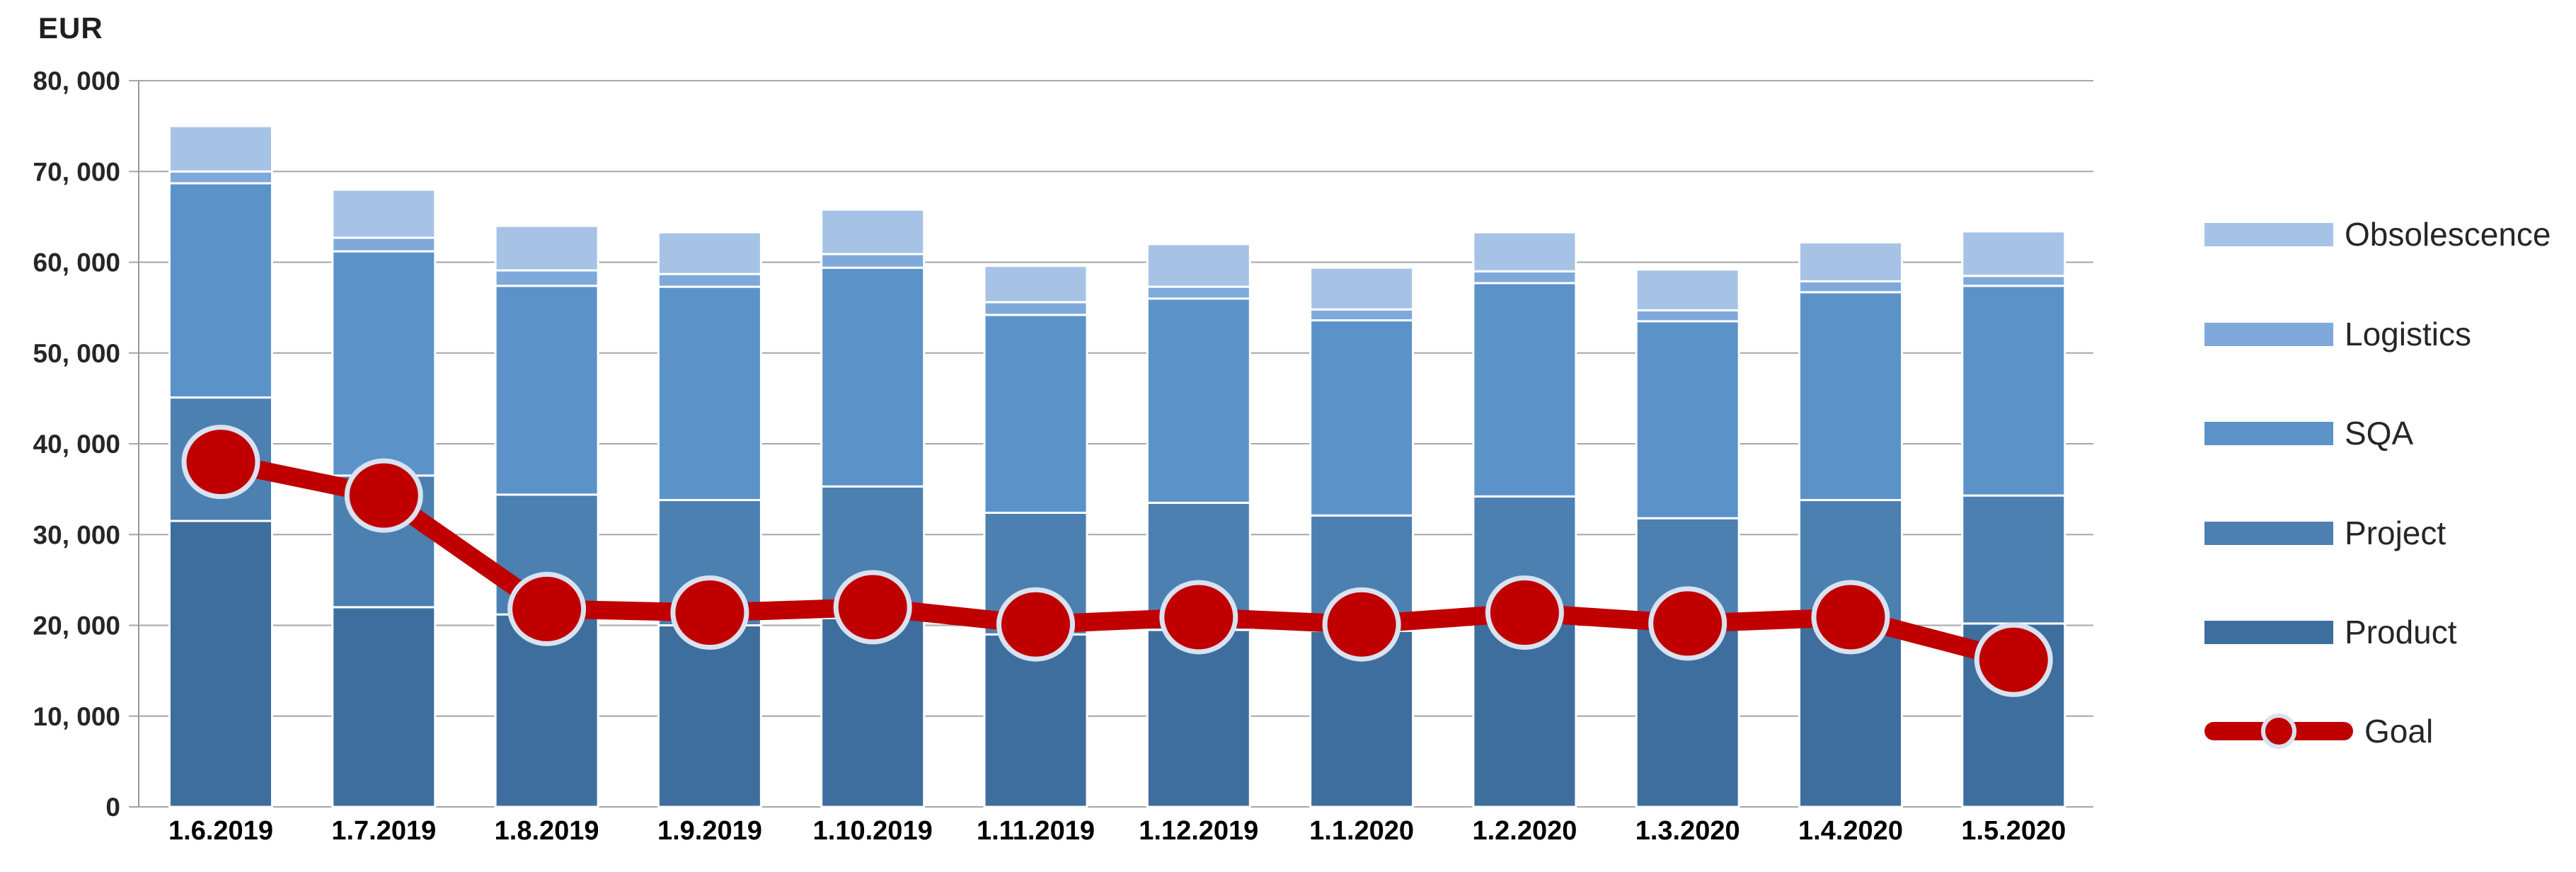  Describe the element at coordinates (221, 462) in the screenshot. I see `goal-marker-1.6.2019` at that location.